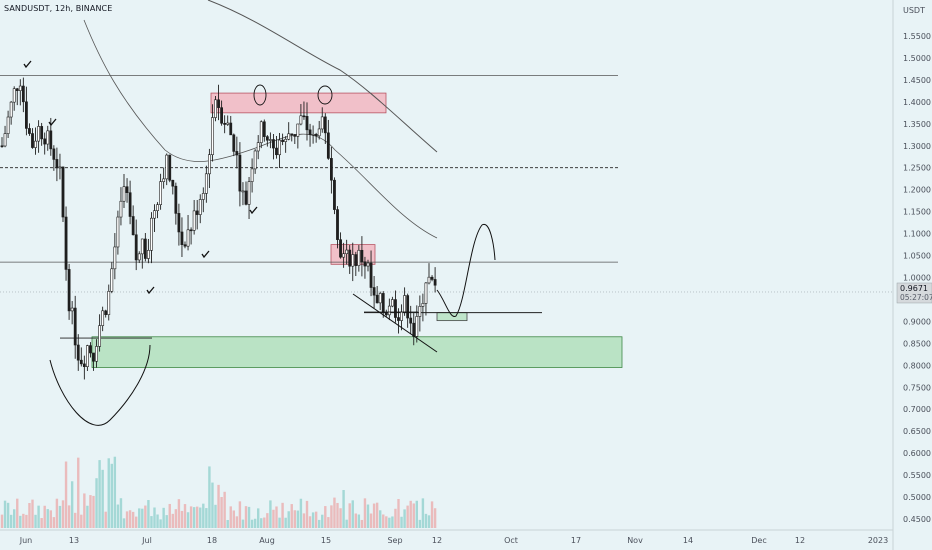 The width and height of the screenshot is (932, 550). Describe the element at coordinates (453, 540) in the screenshot. I see `time-axis: Jun 13 Jul 18 Aug 15 Sep 12 Oct 17 Nov 14 Dec 12 2023` at that location.